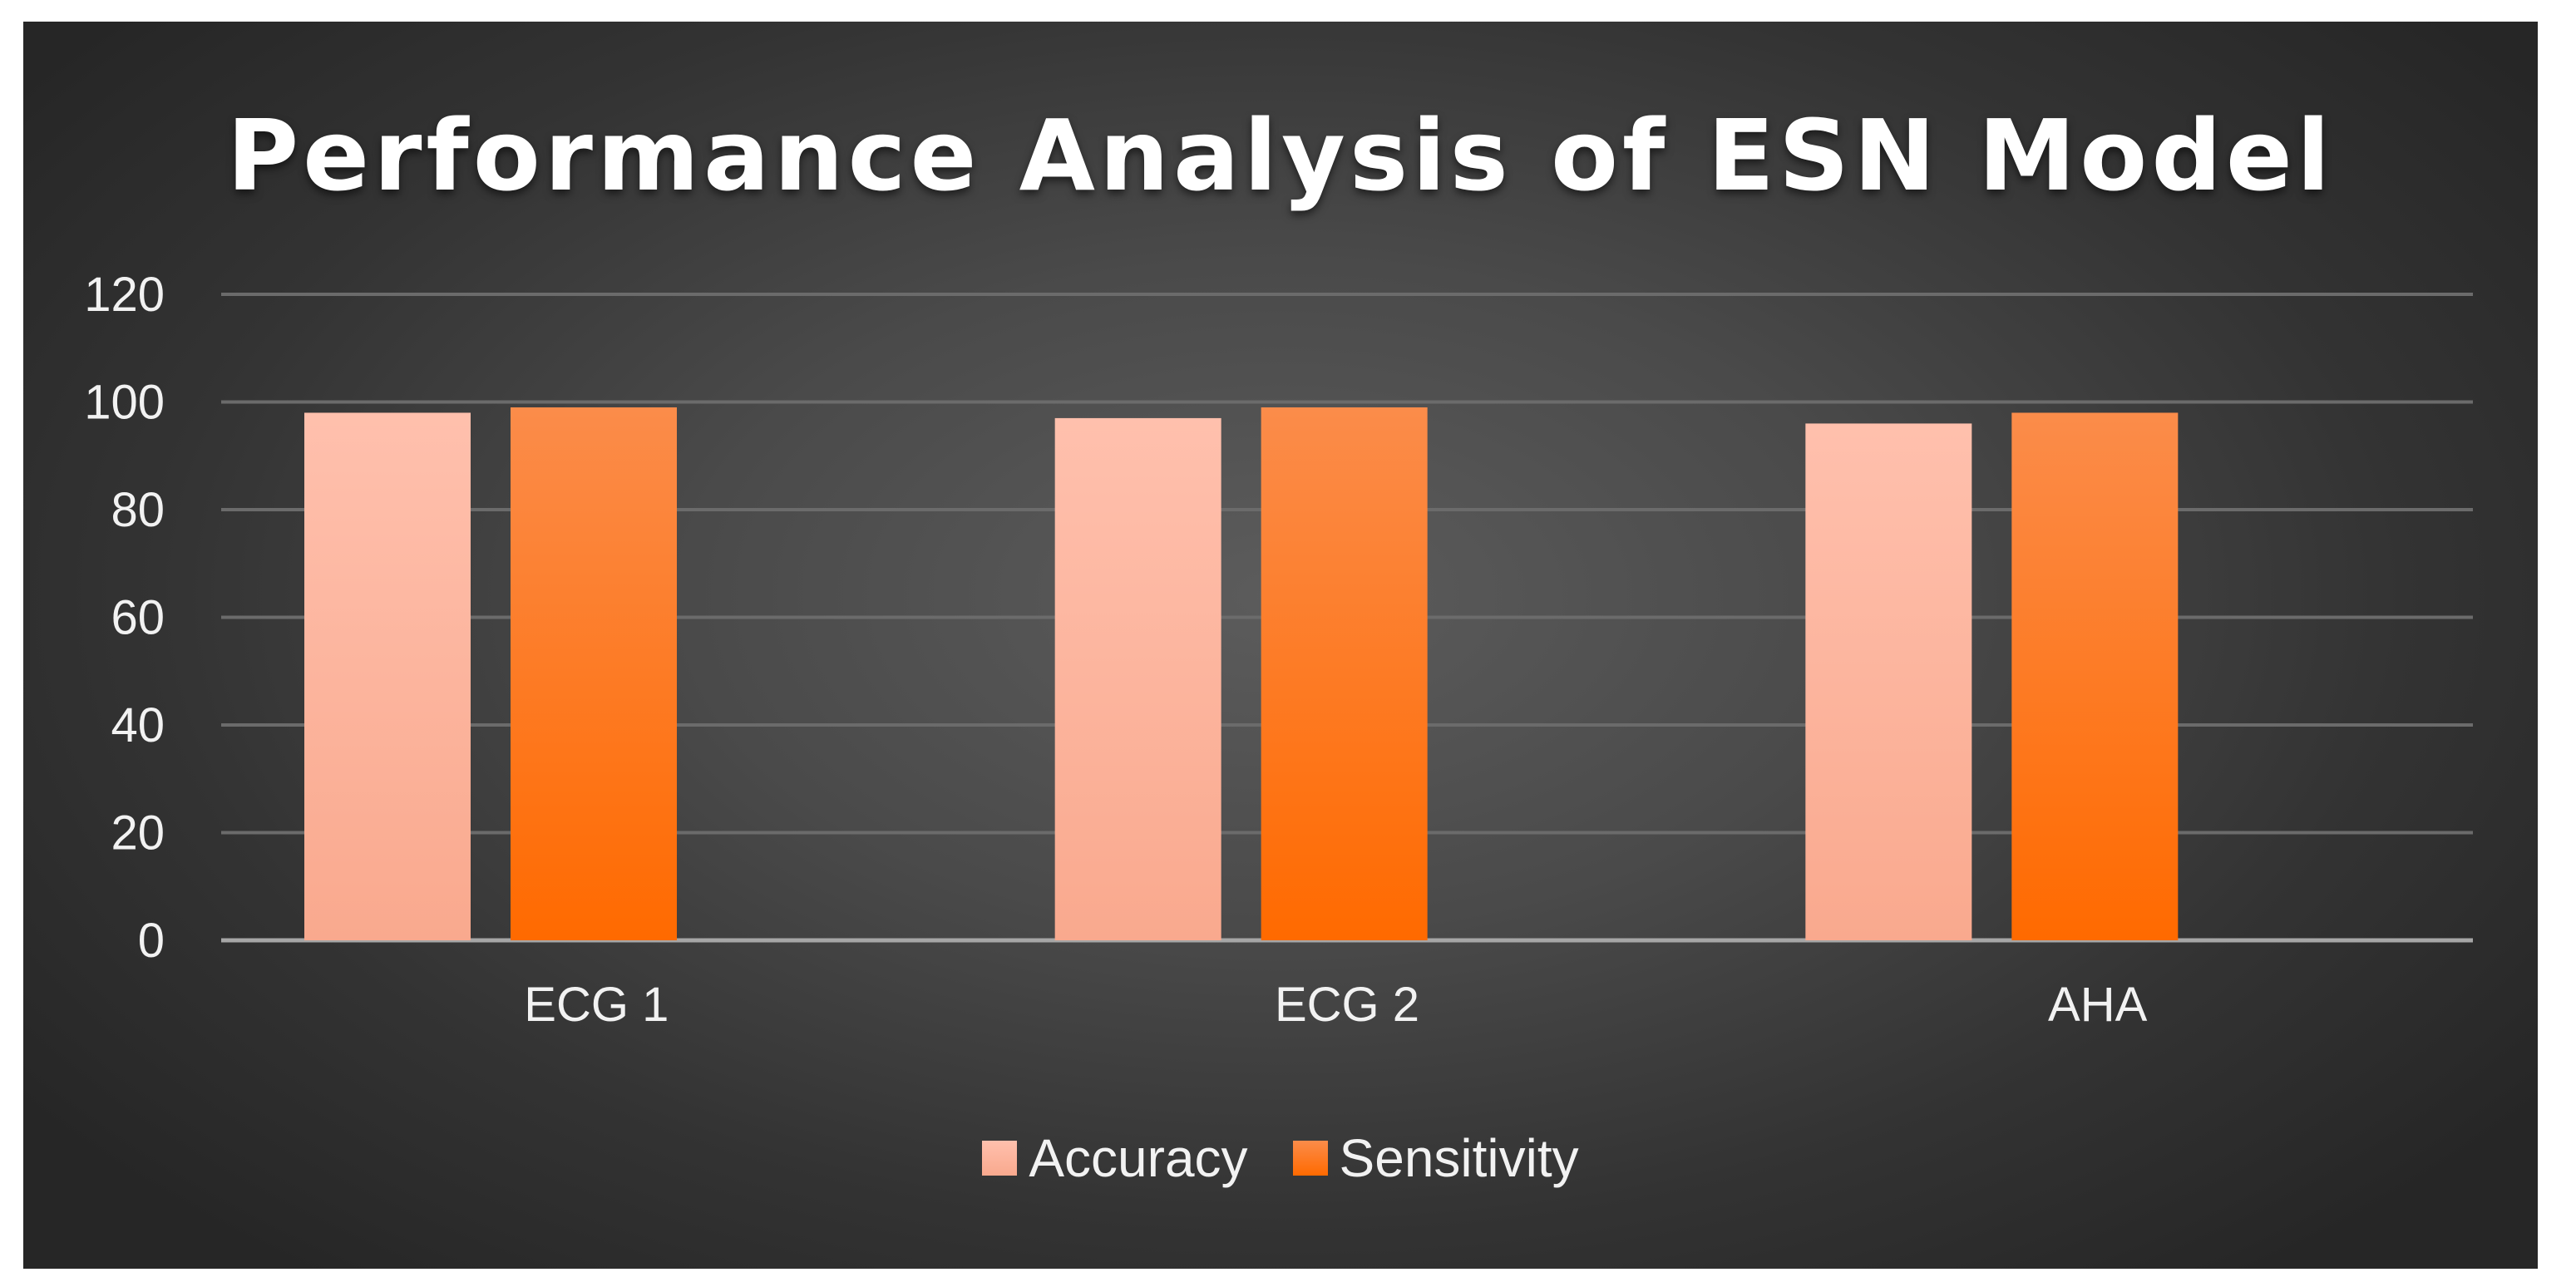 The width and height of the screenshot is (2576, 1287). Describe the element at coordinates (138, 833) in the screenshot. I see `y-tick-label-20: 20` at that location.